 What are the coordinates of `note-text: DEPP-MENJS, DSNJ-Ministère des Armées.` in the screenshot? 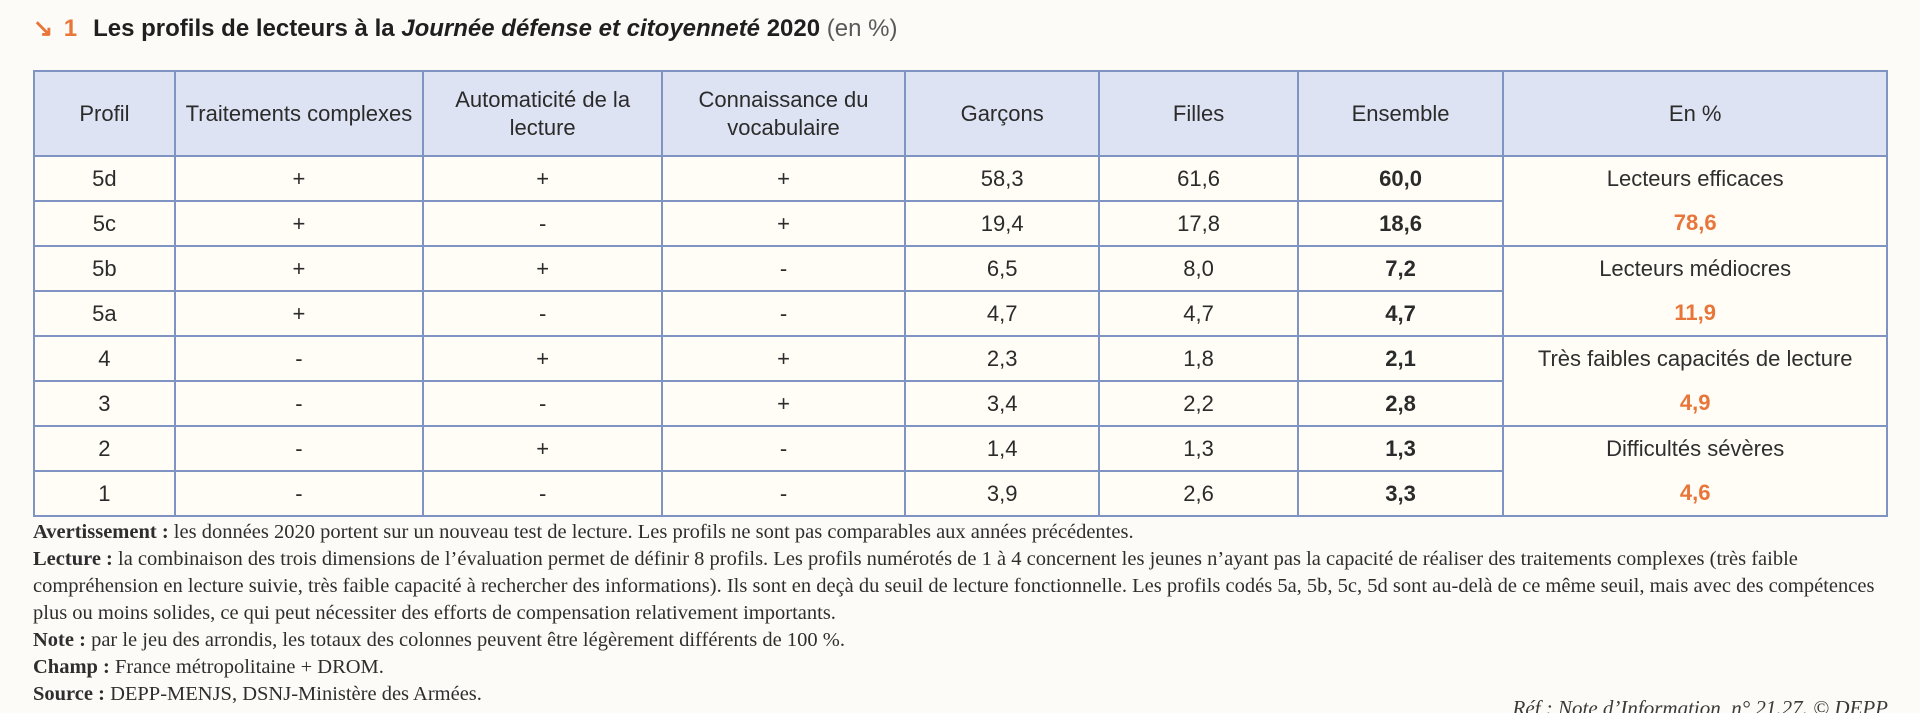 It's located at (293, 694).